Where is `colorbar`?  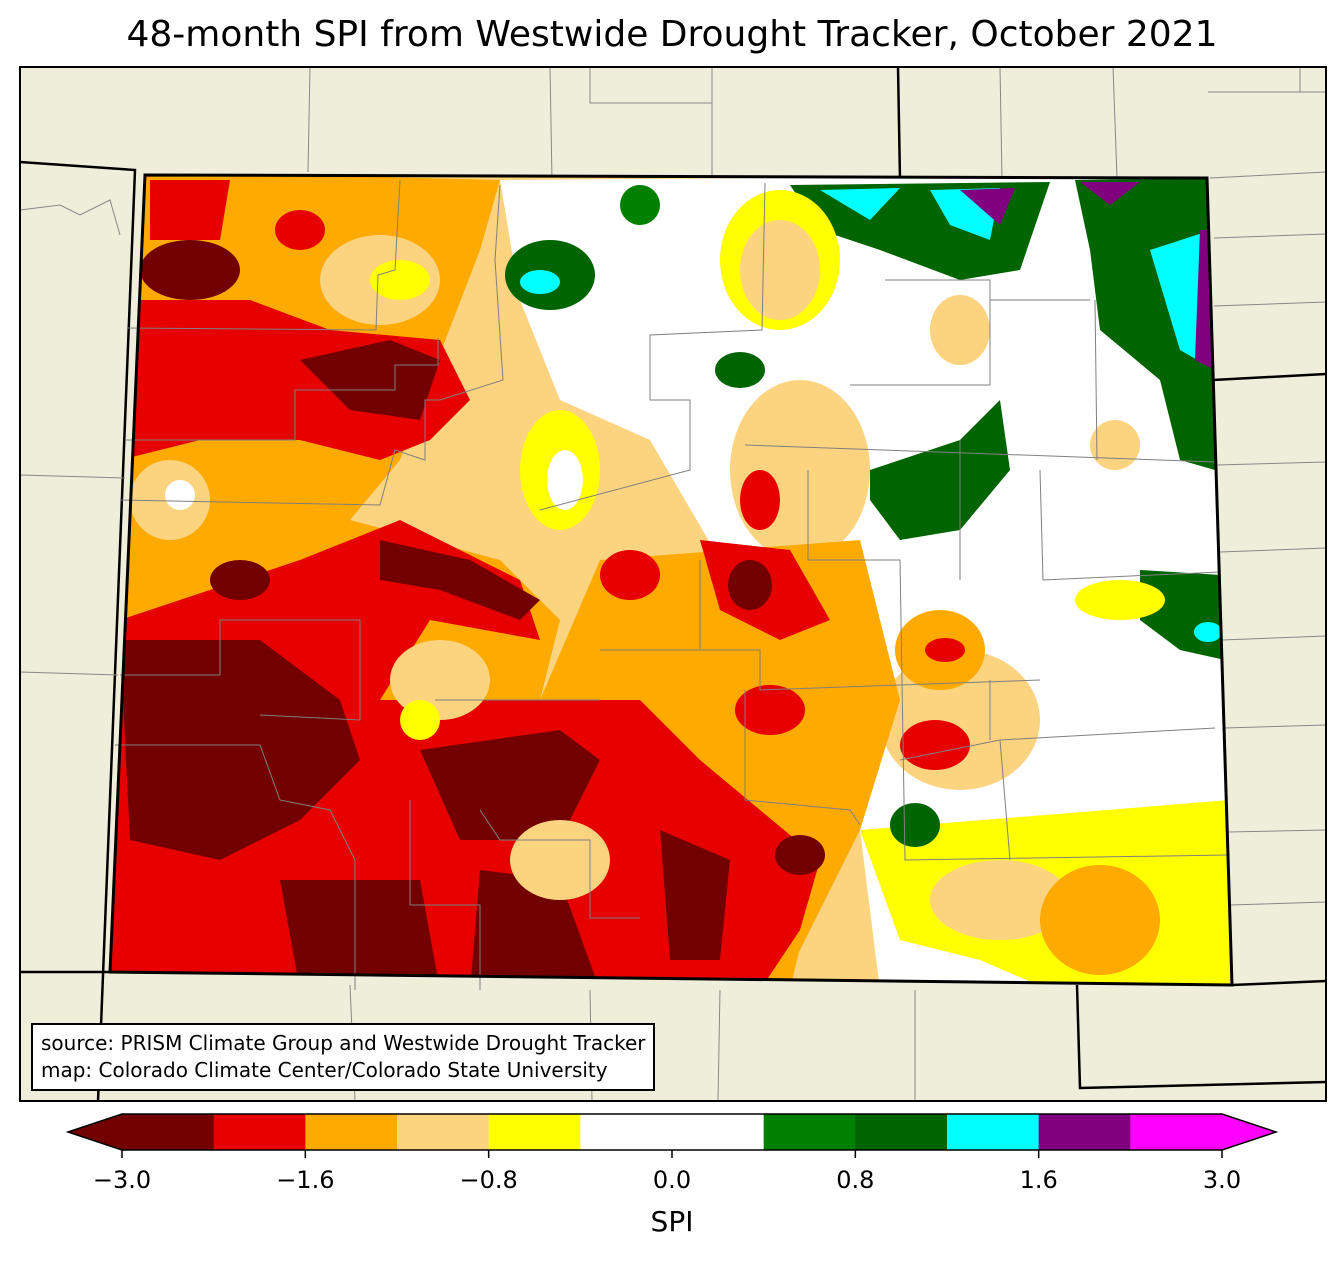
colorbar is located at coordinates (672, 1135).